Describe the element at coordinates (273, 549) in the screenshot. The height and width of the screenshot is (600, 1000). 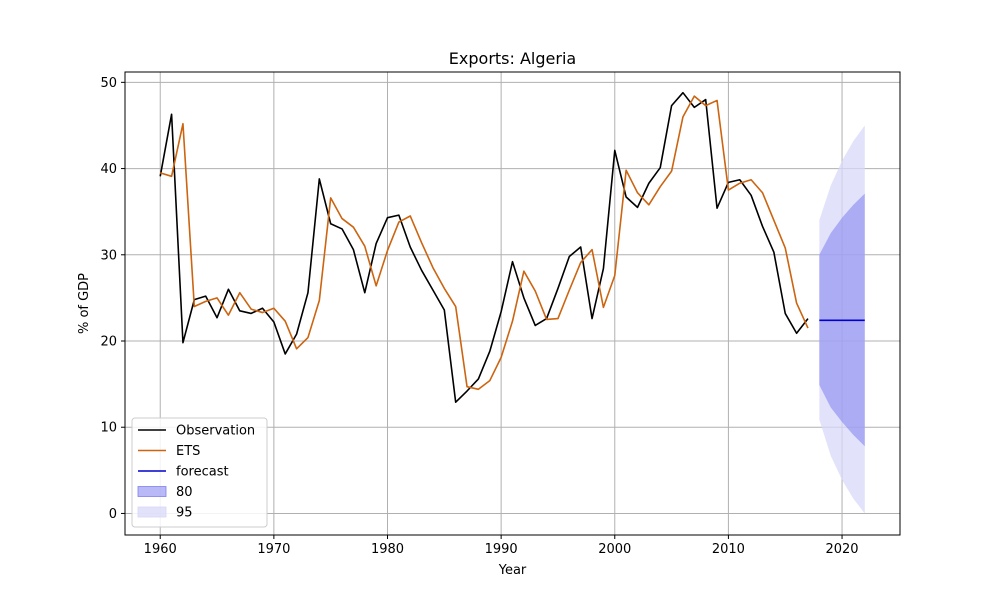
I see `x-tick-label: 1970` at that location.